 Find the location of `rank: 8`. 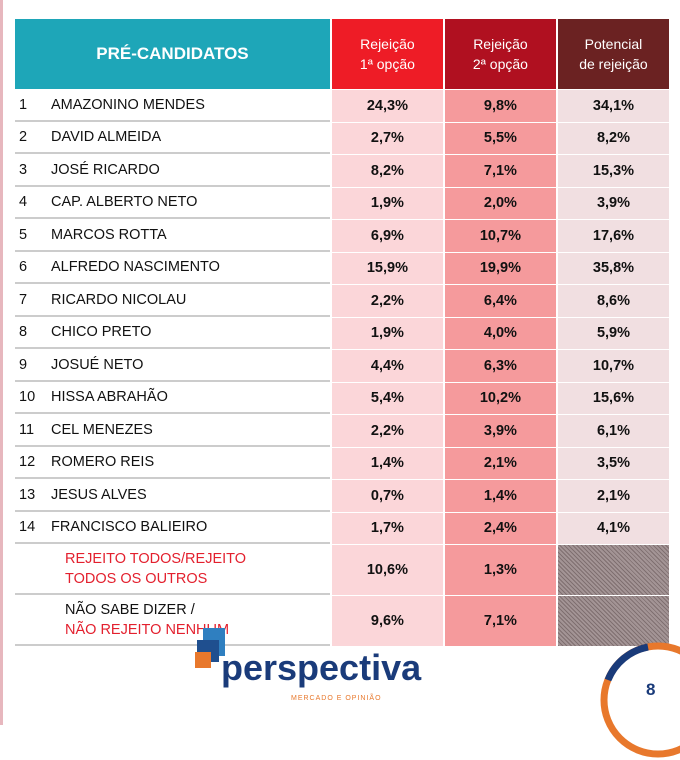

rank: 8 is located at coordinates (23, 332).